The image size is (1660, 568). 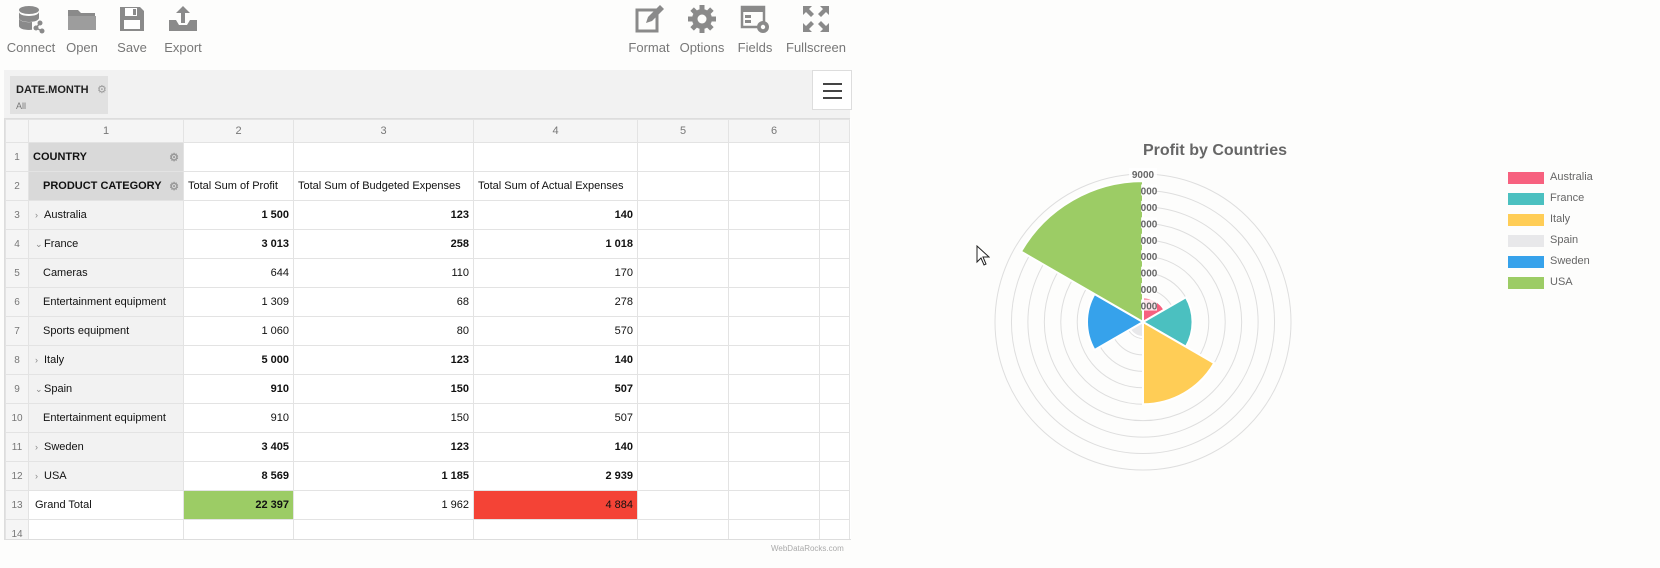 I want to click on row-number: 12, so click(x=17, y=476).